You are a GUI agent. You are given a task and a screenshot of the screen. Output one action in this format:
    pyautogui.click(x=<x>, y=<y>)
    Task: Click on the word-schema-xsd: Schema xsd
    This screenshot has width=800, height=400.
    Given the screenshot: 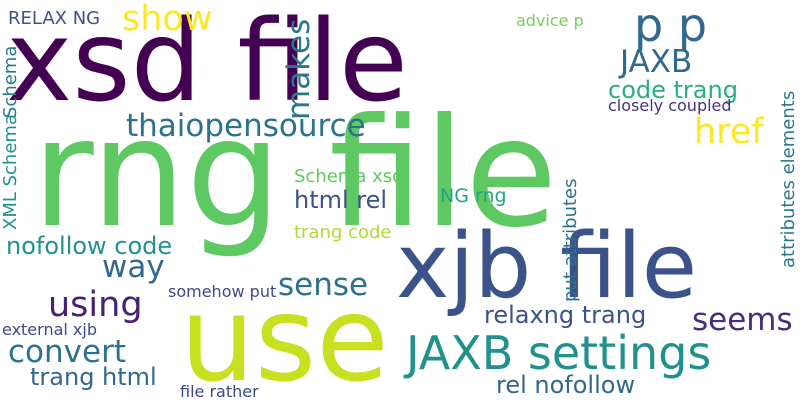 What is the action you would take?
    pyautogui.click(x=349, y=176)
    